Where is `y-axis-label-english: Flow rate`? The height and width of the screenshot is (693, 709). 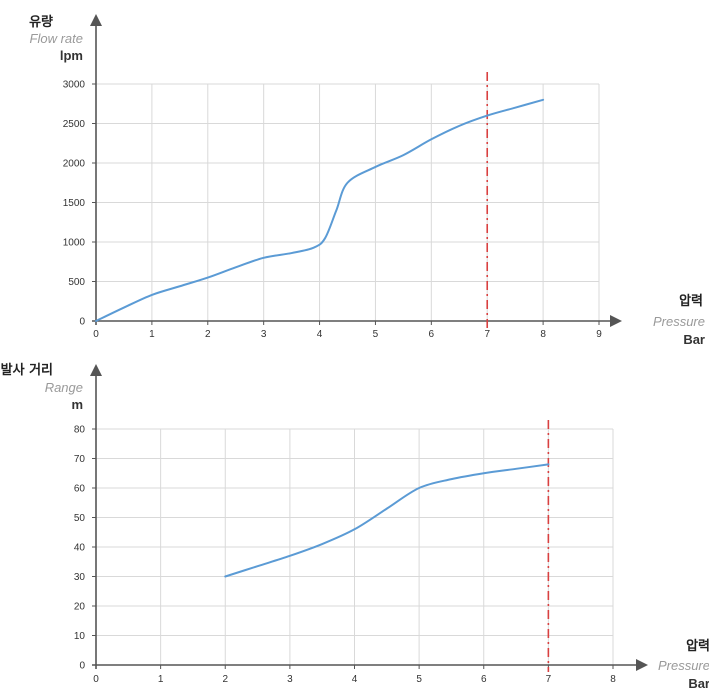 y-axis-label-english: Flow rate is located at coordinates (56, 38).